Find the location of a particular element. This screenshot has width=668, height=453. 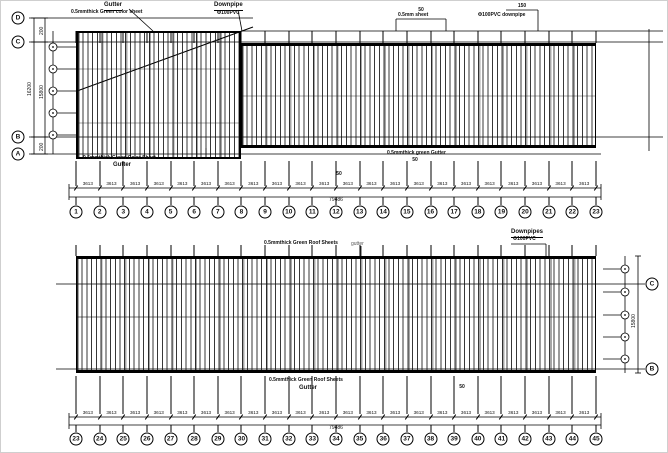

grid-bubble: 37 is located at coordinates (407, 439).